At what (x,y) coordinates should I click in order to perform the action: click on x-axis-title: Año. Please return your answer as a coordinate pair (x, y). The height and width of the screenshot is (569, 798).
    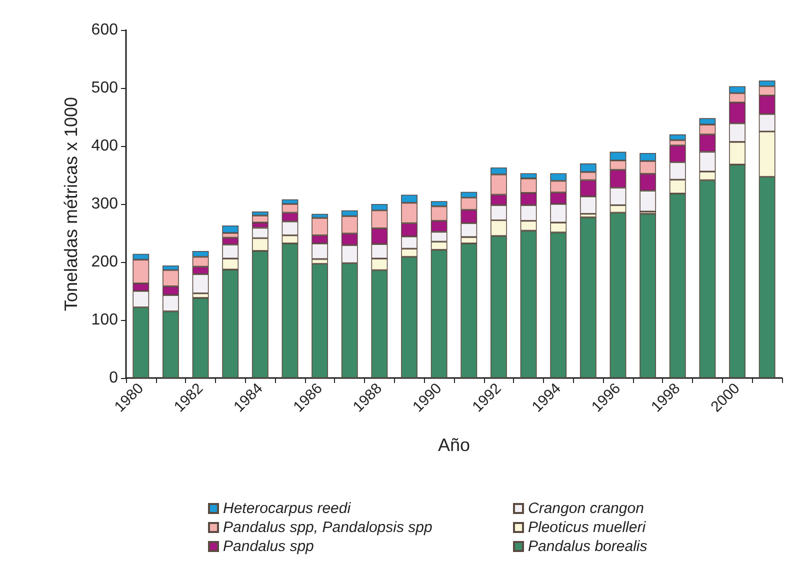
    Looking at the image, I should click on (454, 445).